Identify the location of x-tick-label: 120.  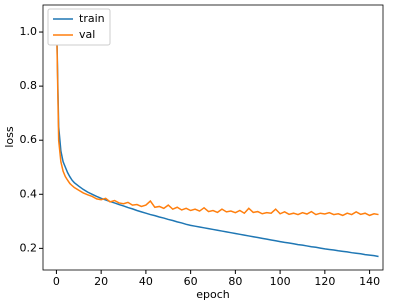
(324, 281).